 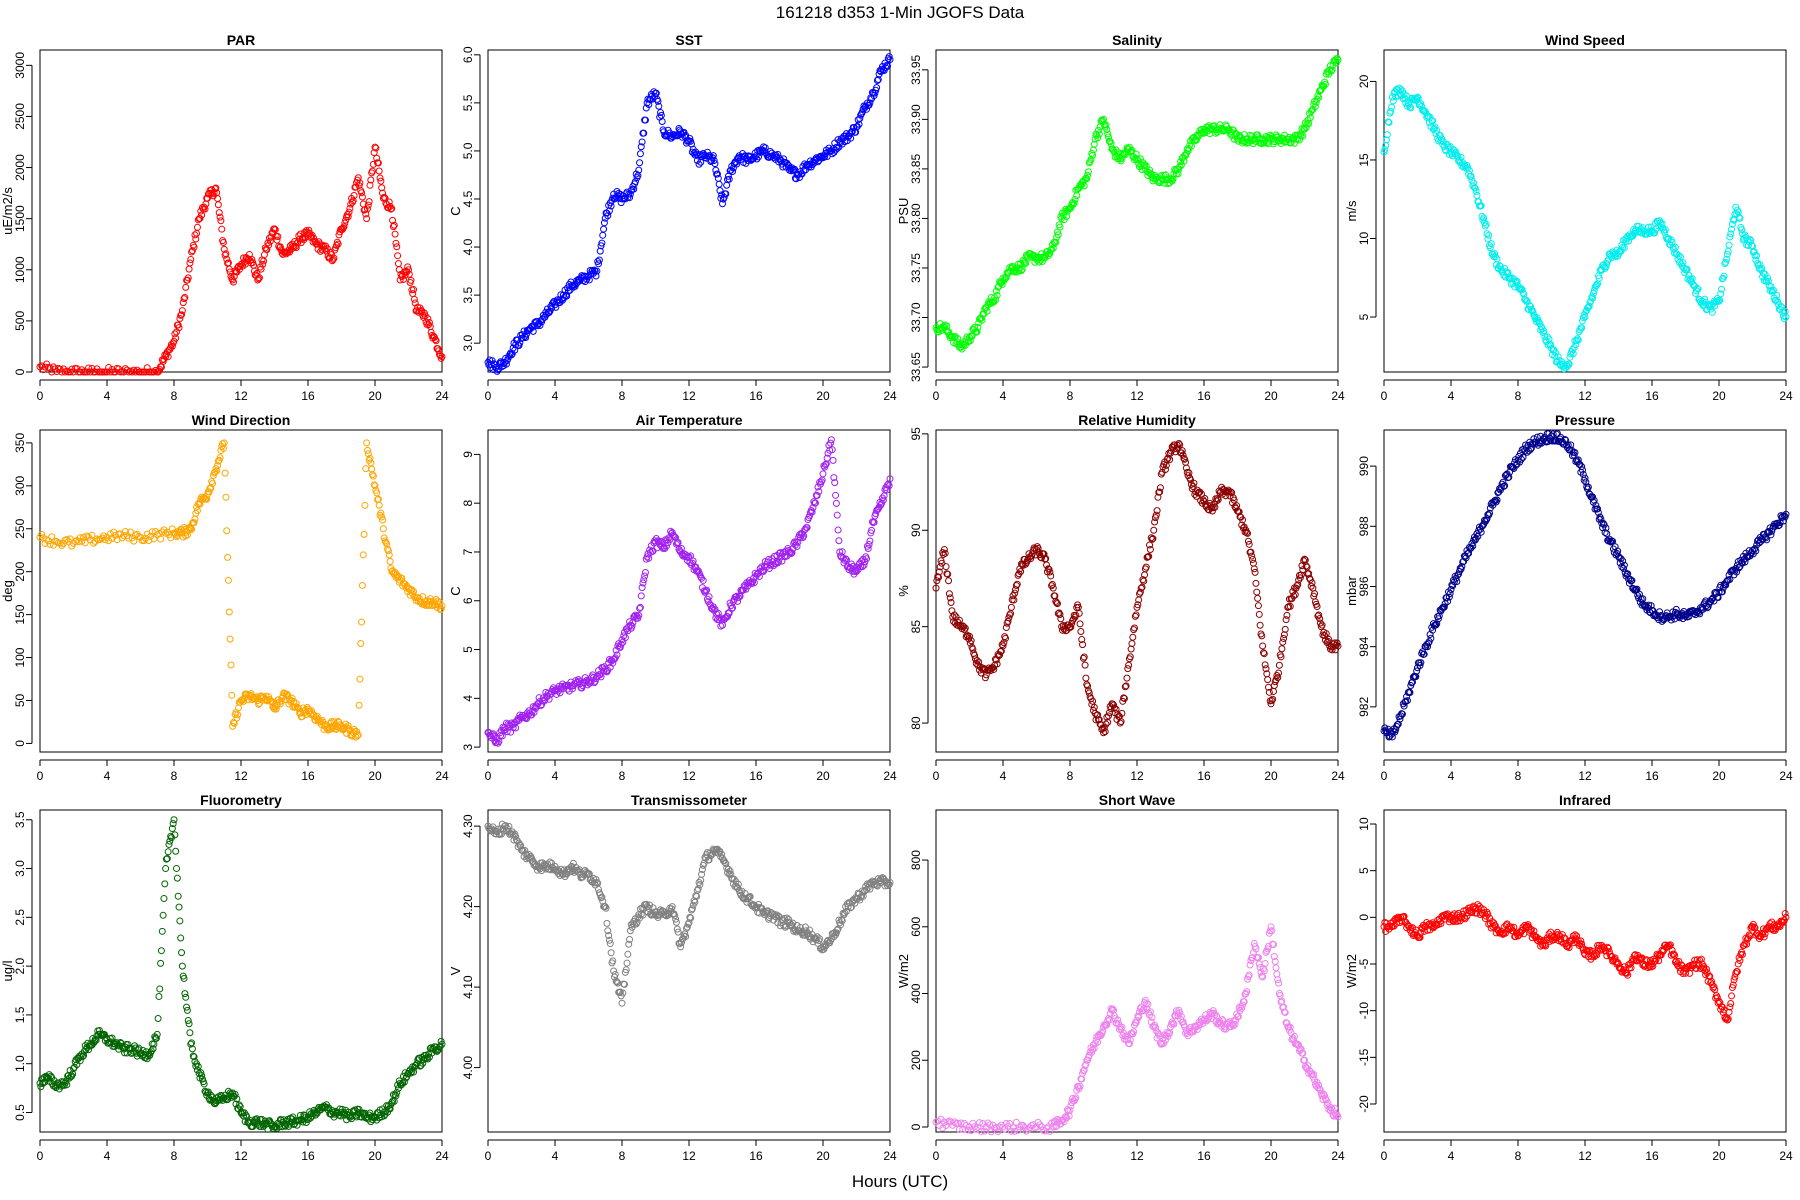 What do you see at coordinates (20, 868) in the screenshot?
I see `y-tick-label: 3.0` at bounding box center [20, 868].